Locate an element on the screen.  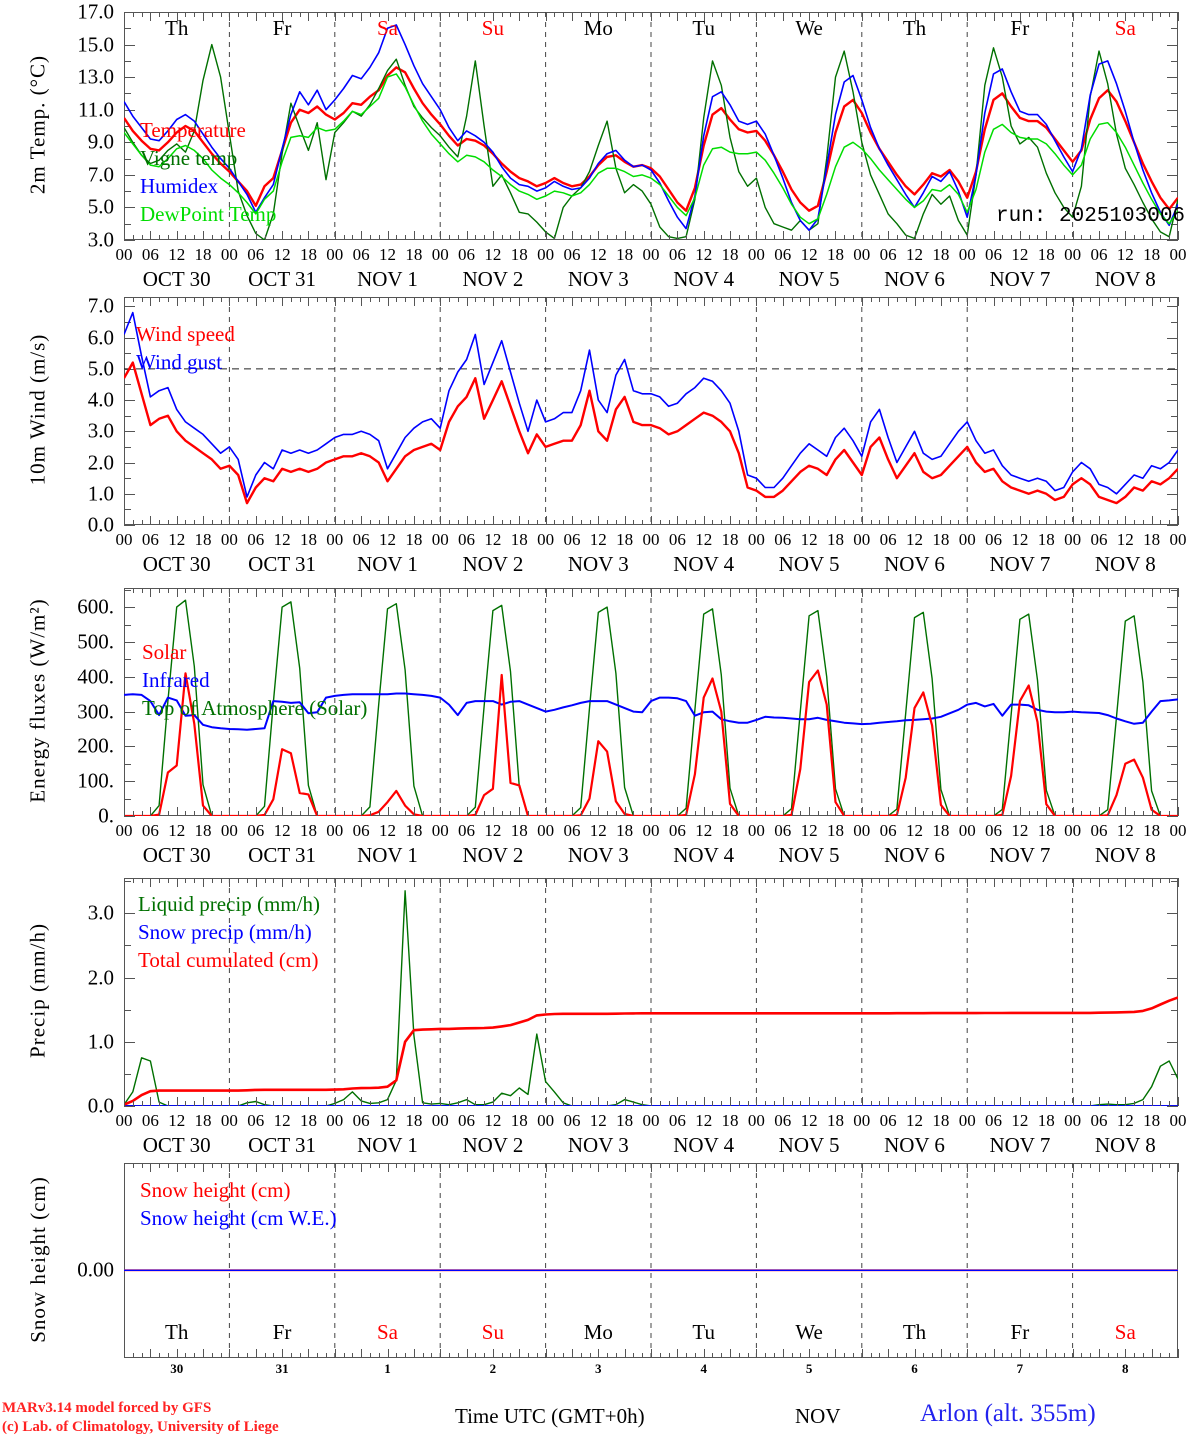
y-tick-label-precip-2: 2.0 is located at coordinates (100, 977).